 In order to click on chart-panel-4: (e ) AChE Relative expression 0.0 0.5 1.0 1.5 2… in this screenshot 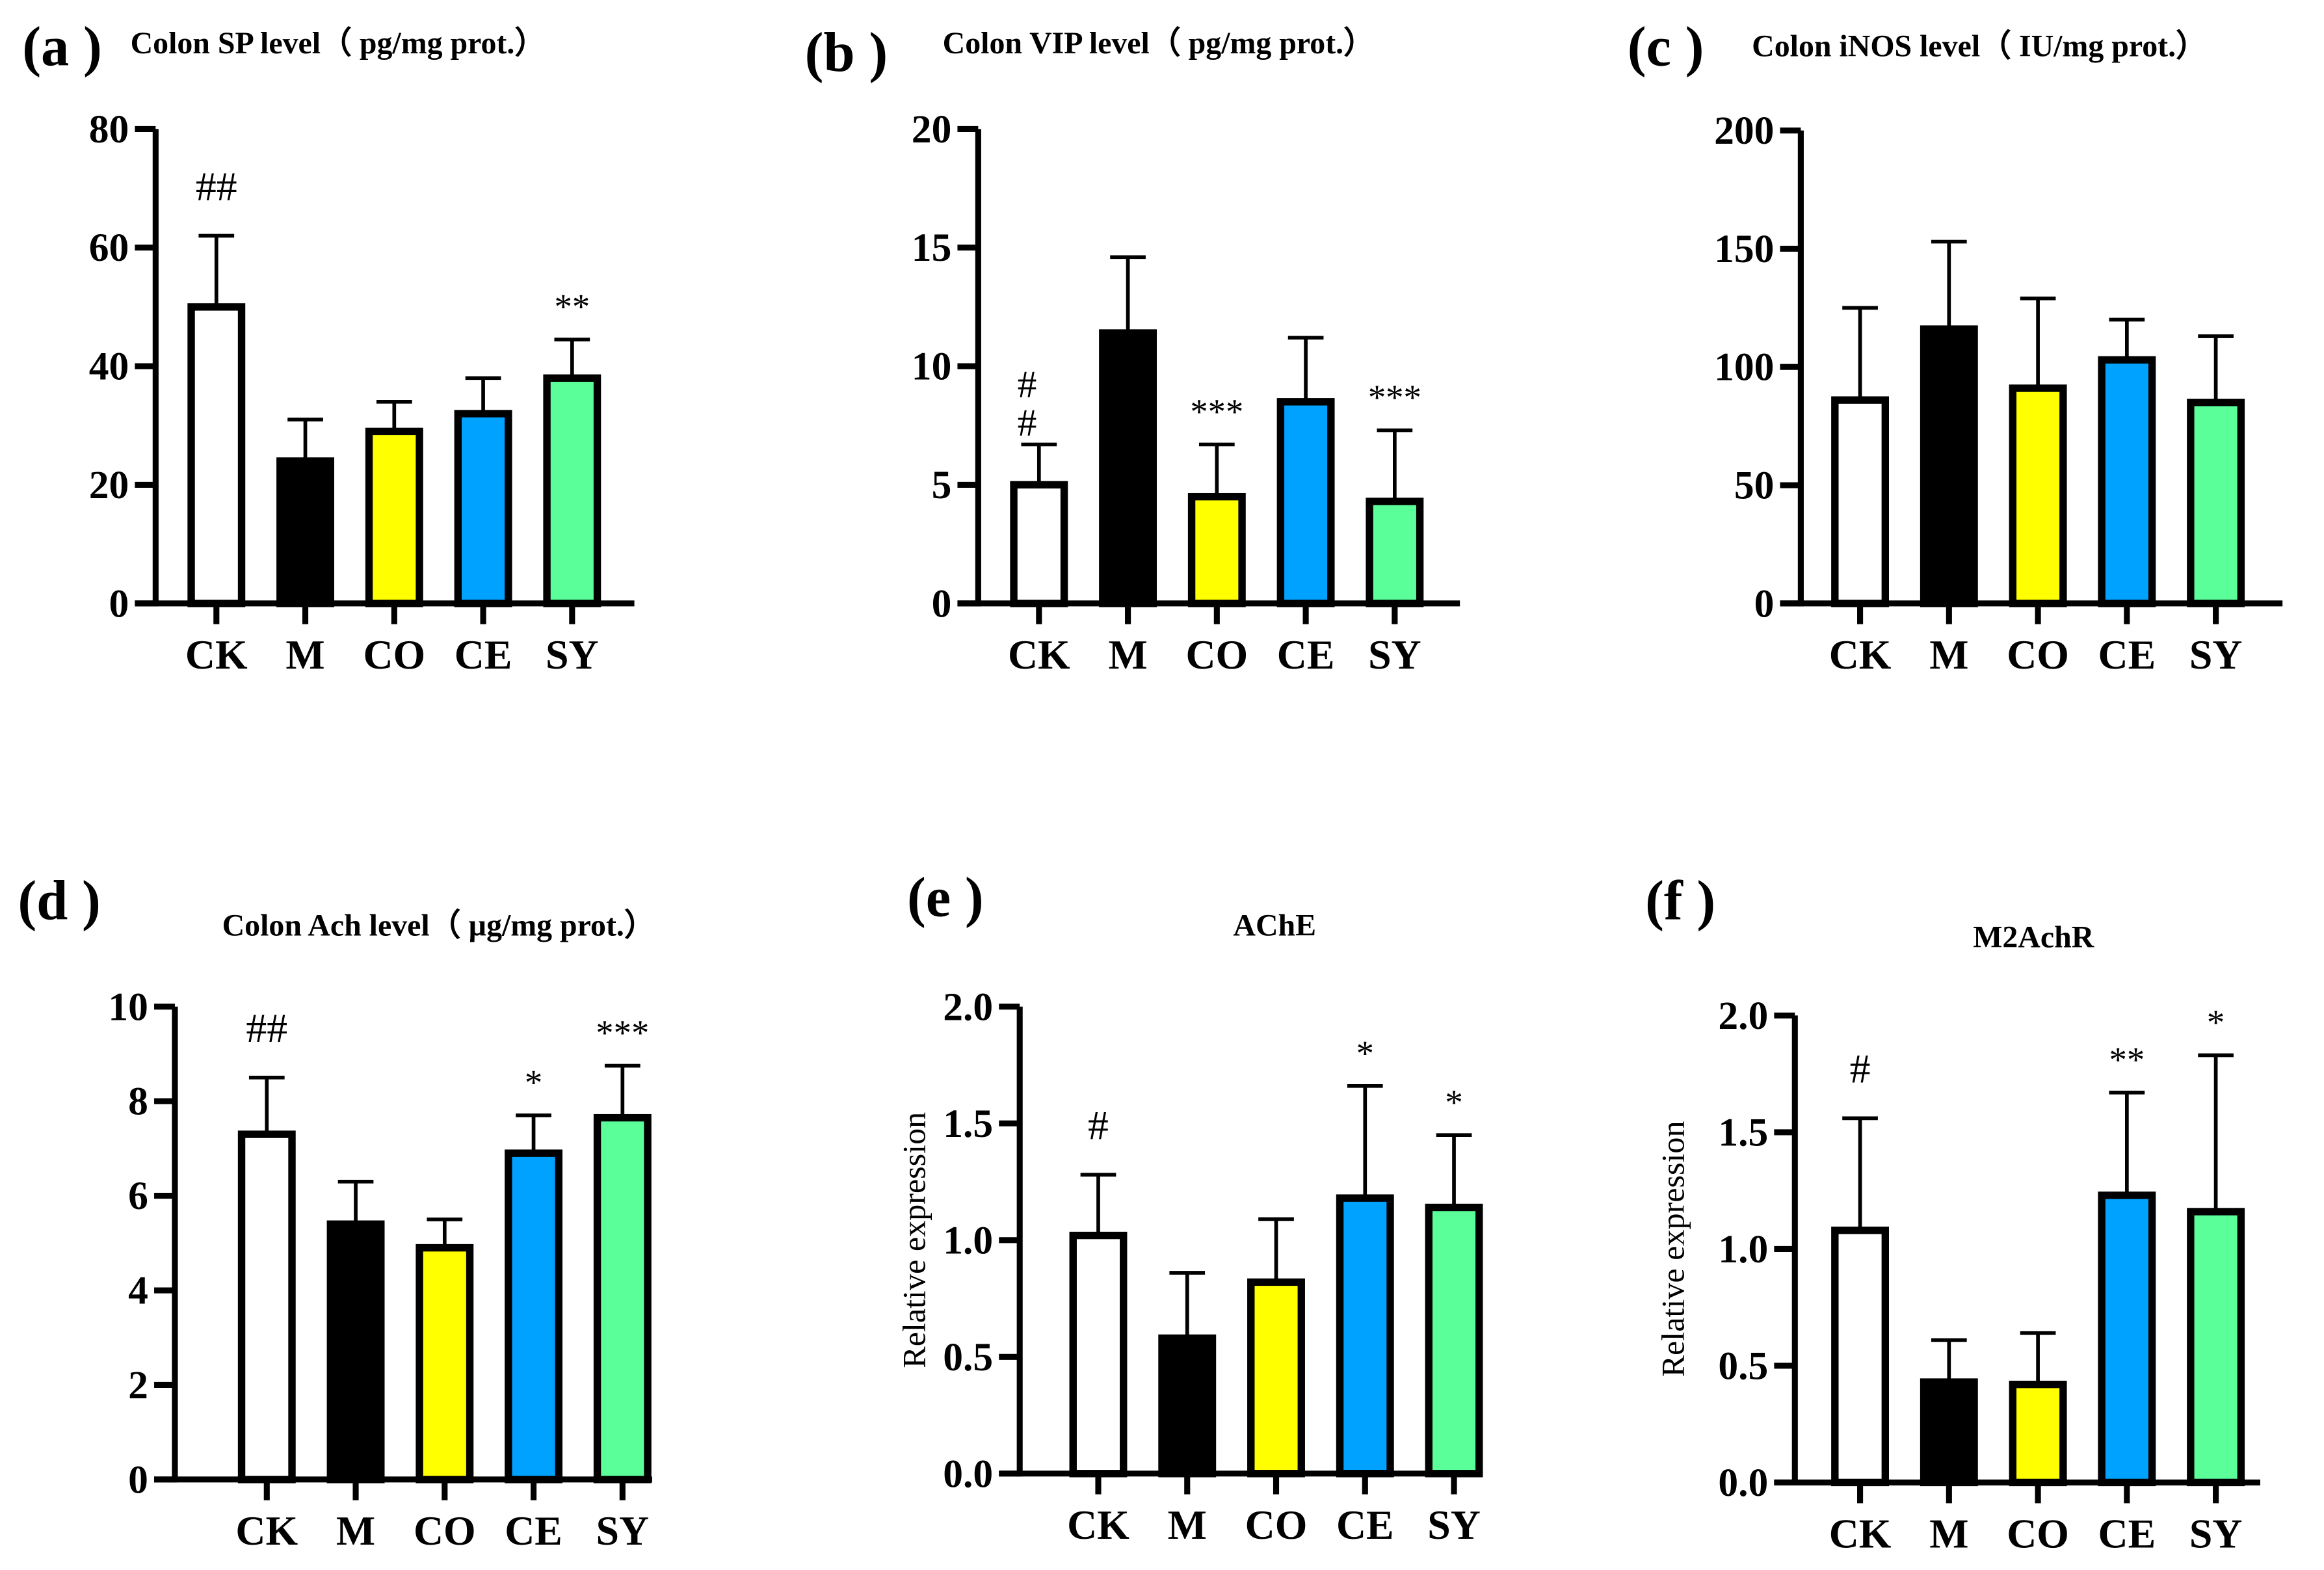, I will do `click(1189, 1207)`.